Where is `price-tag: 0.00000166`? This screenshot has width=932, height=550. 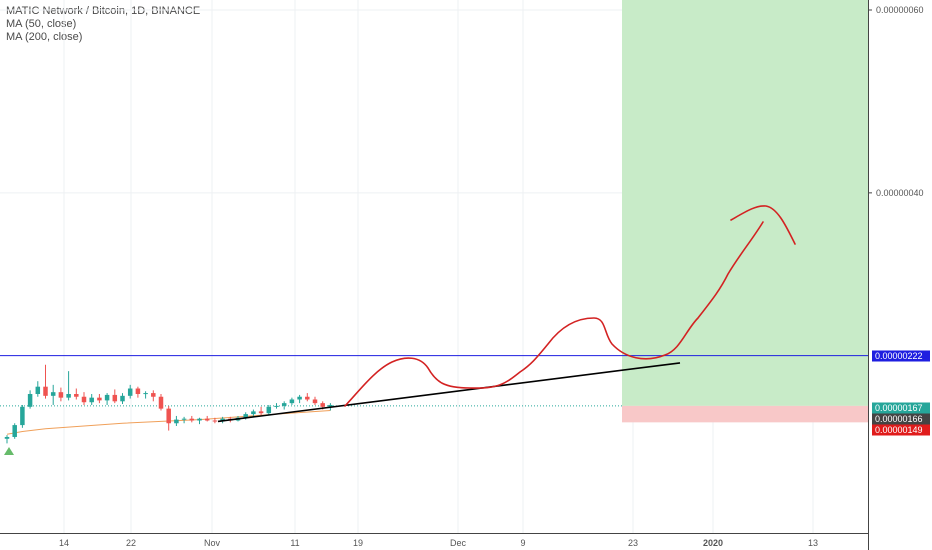
price-tag: 0.00000166 is located at coordinates (901, 419).